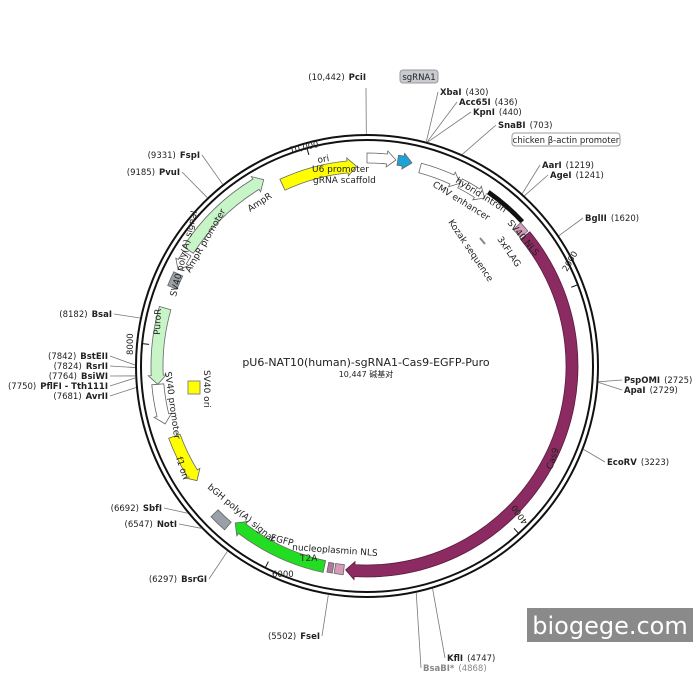  What do you see at coordinates (561, 176) in the screenshot?
I see `site-name: AgeI` at bounding box center [561, 176].